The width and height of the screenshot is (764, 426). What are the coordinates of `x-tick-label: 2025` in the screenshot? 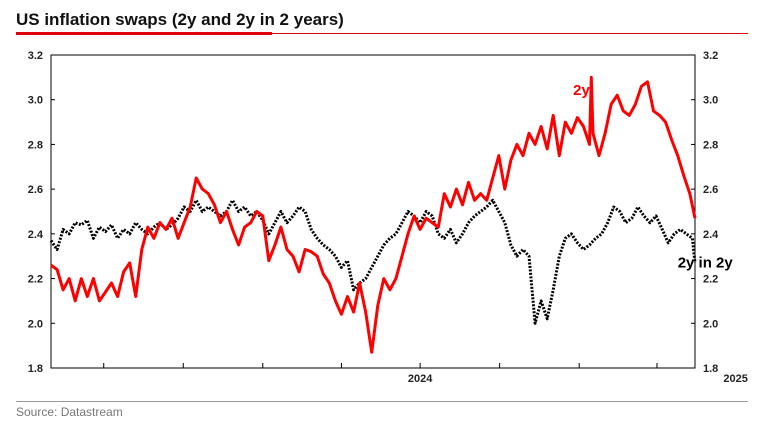 It's located at (735, 379).